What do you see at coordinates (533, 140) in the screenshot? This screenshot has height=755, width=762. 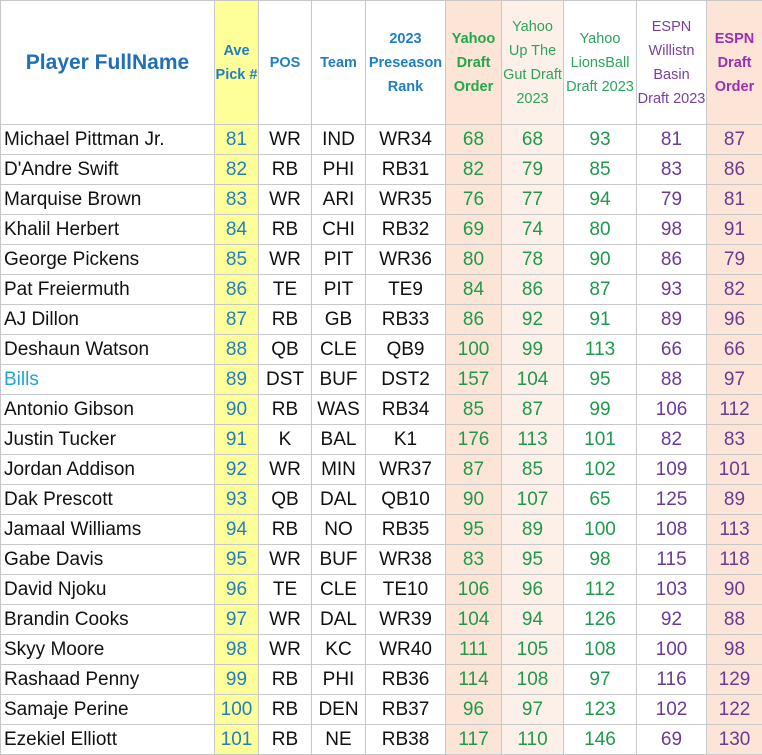 I see `yahoo-up-the-gut-cell: 68` at bounding box center [533, 140].